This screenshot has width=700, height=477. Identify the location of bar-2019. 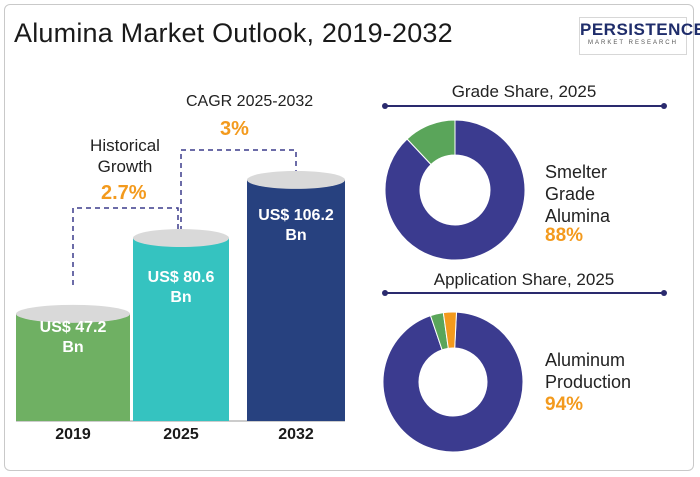
(73, 367).